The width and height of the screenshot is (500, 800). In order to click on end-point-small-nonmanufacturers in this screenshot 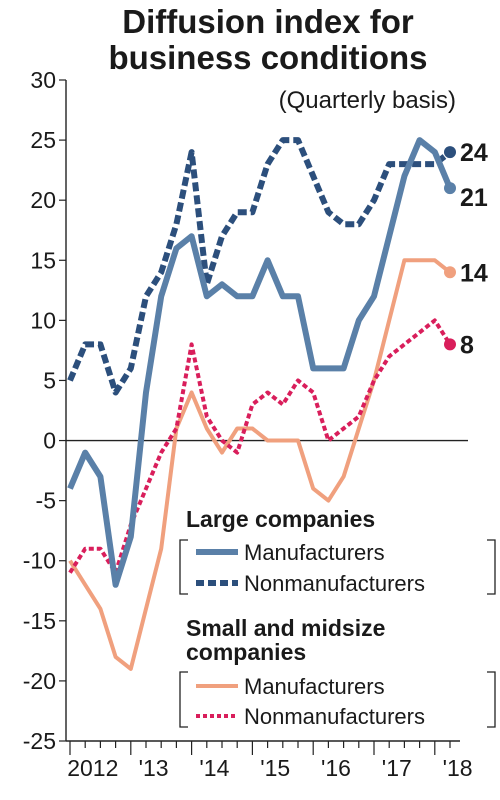, I will do `click(450, 344)`.